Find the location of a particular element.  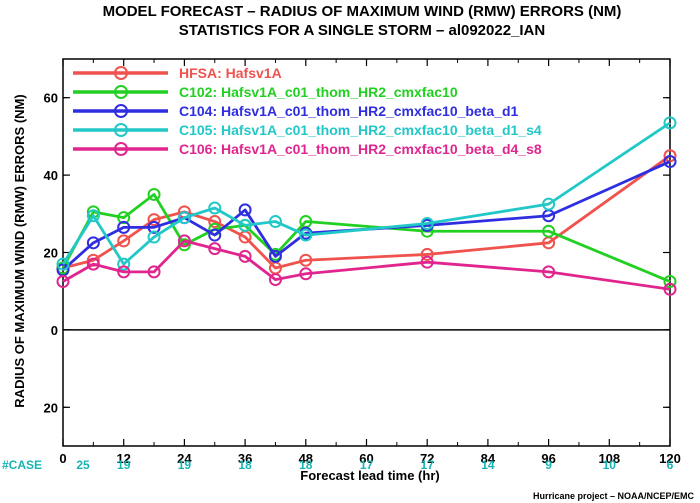

x-tick-label: 12 is located at coordinates (123, 458).